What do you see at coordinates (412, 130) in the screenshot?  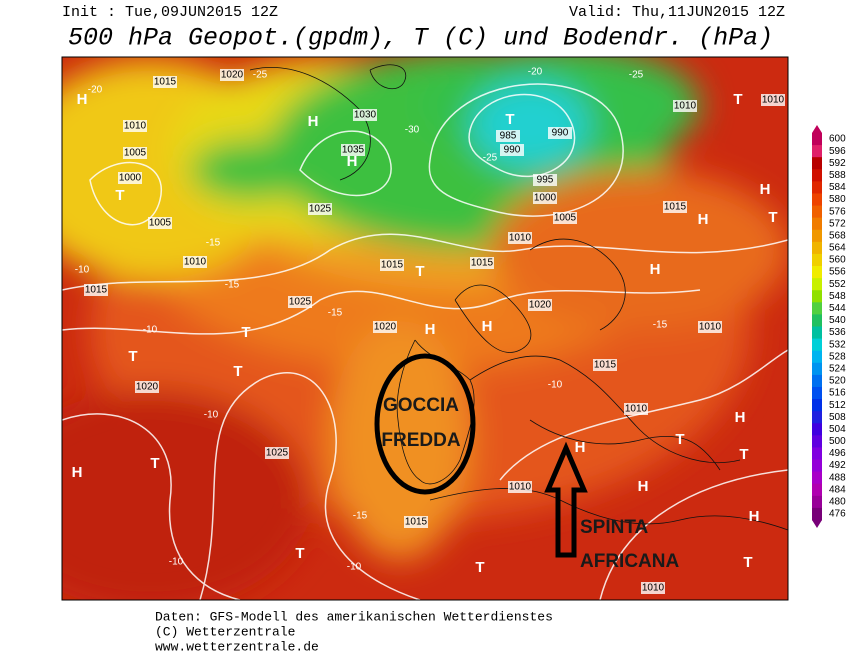 I see `temperature-label: -30` at bounding box center [412, 130].